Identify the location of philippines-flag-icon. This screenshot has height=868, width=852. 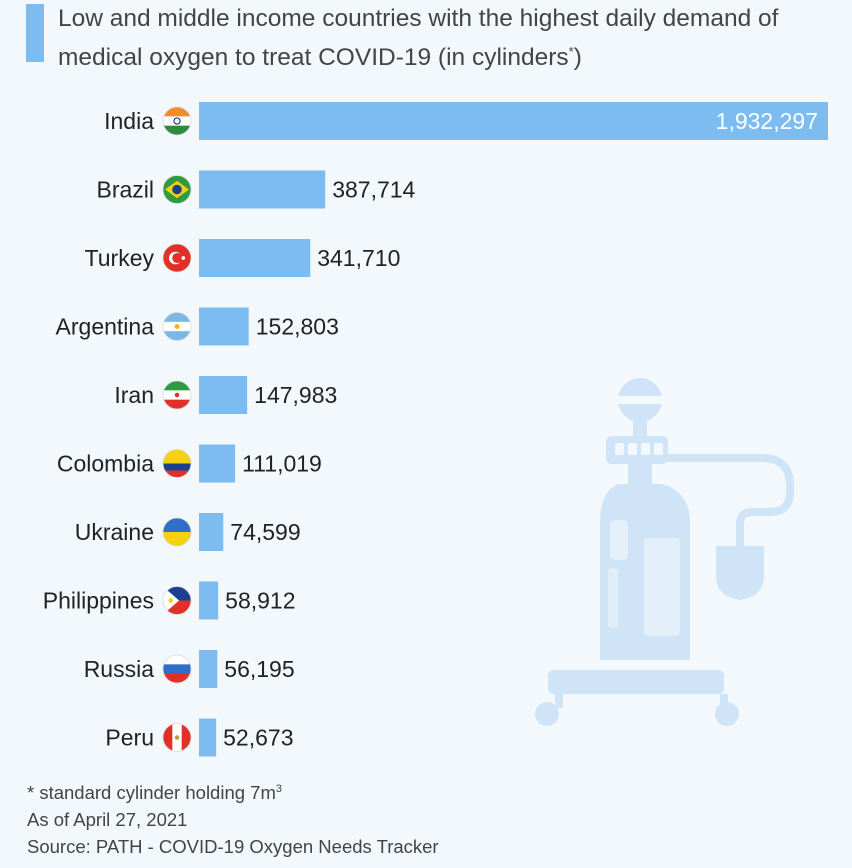
(177, 600).